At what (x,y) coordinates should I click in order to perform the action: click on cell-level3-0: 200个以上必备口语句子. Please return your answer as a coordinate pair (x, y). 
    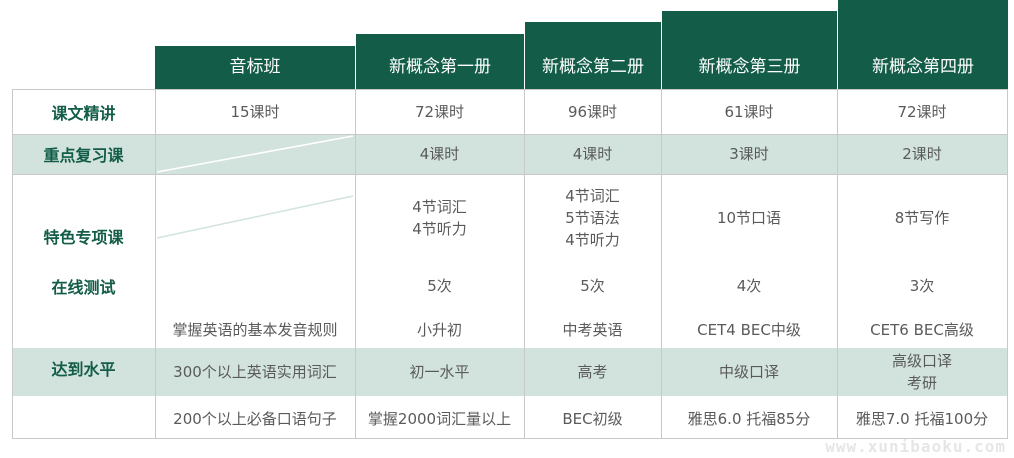
    Looking at the image, I should click on (255, 419).